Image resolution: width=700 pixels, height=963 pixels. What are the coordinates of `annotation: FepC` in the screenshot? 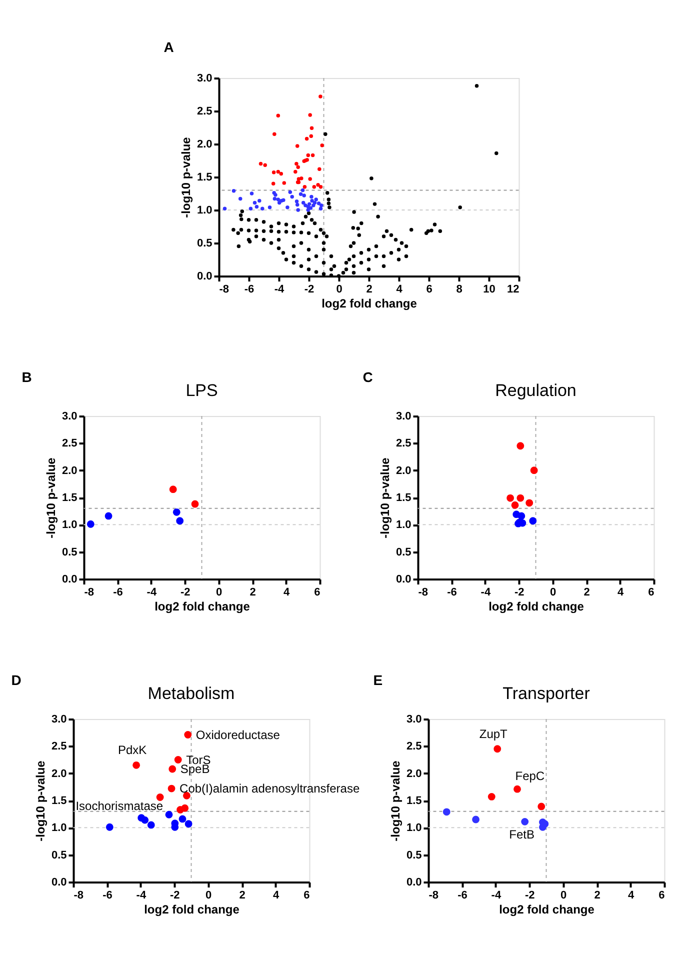 It's located at (530, 776).